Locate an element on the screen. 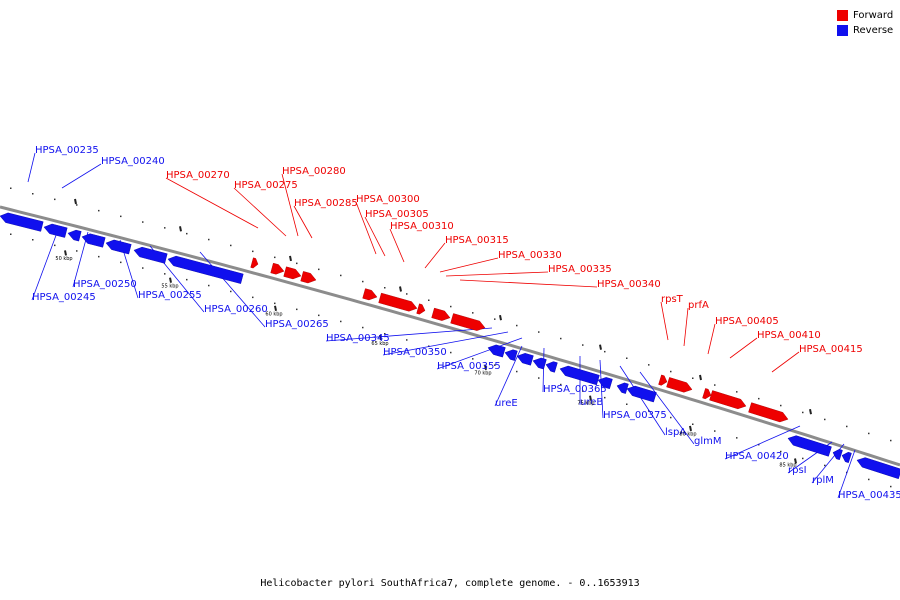  reverse-gene-label: HPSA_00420 is located at coordinates (757, 456).